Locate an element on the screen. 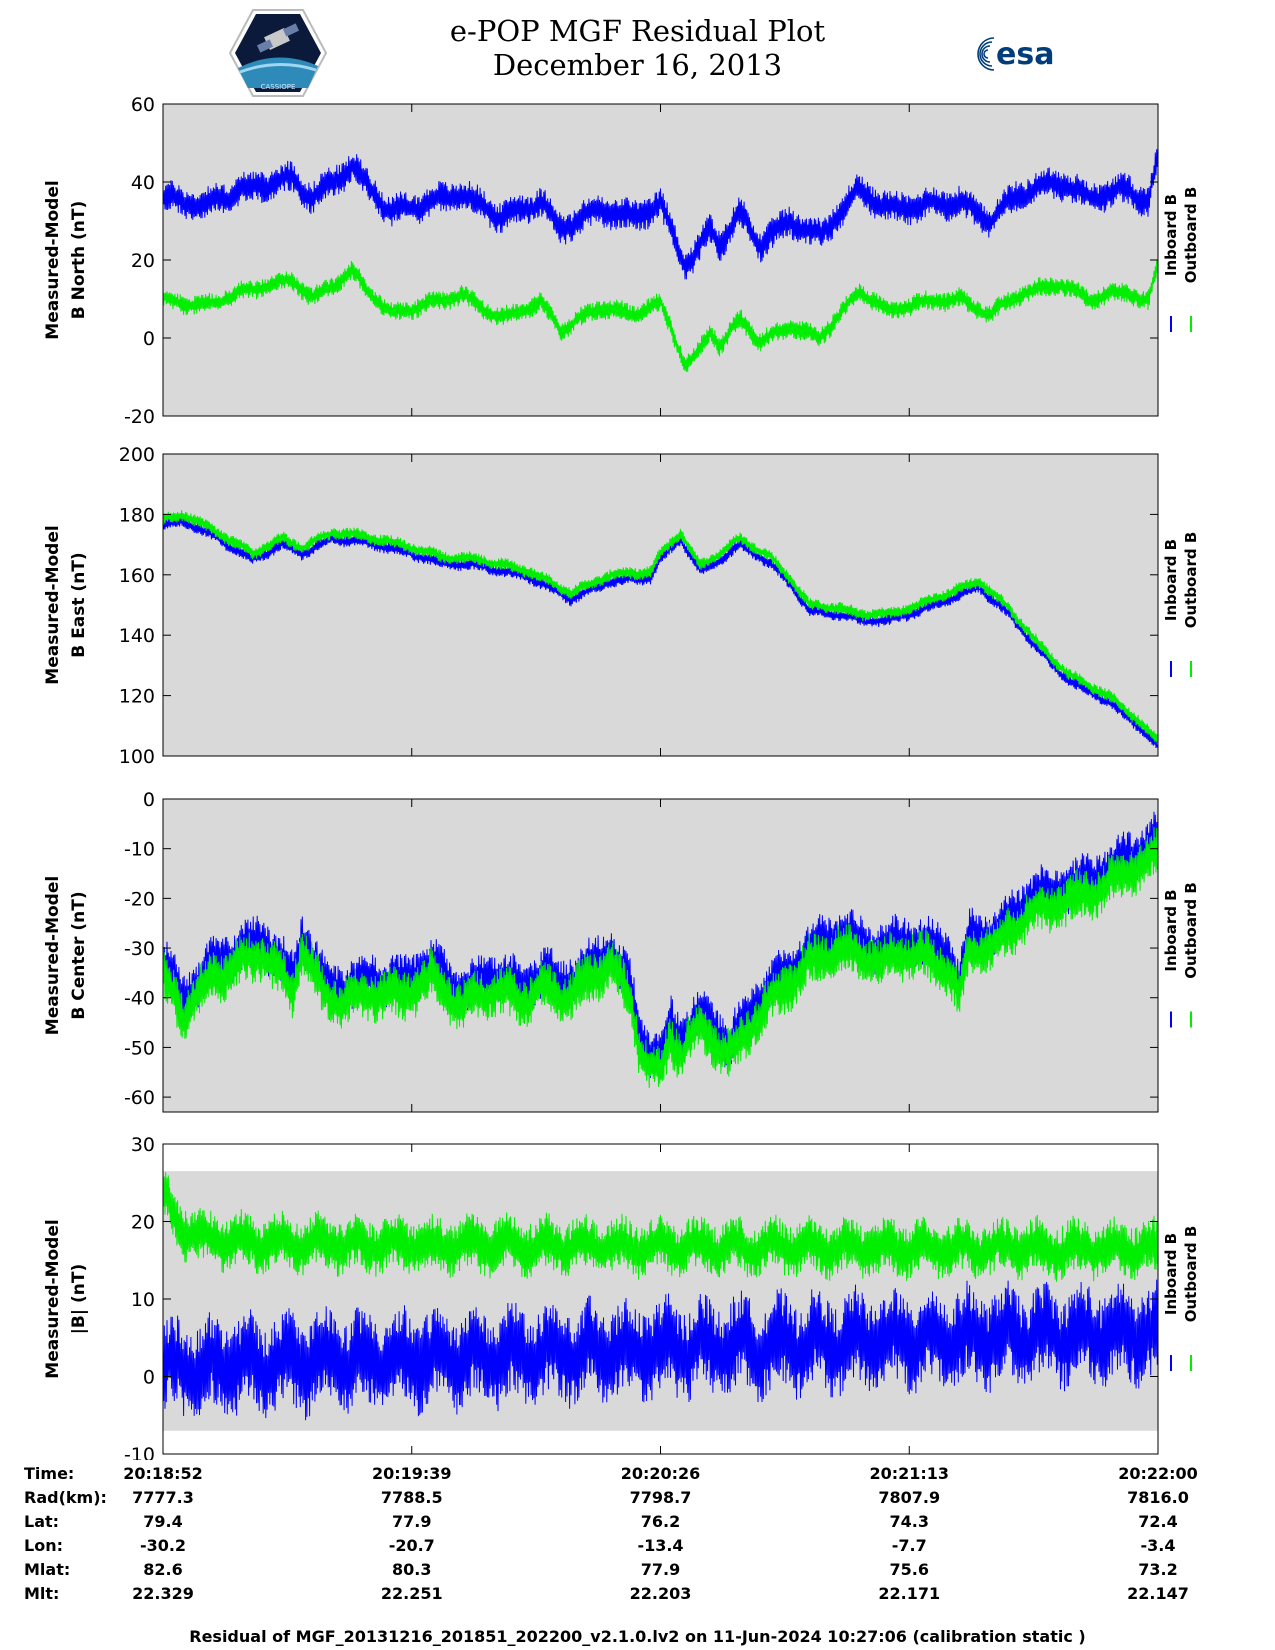 This screenshot has height=1650, width=1275. table-row-label: Lat: is located at coordinates (42, 1521).